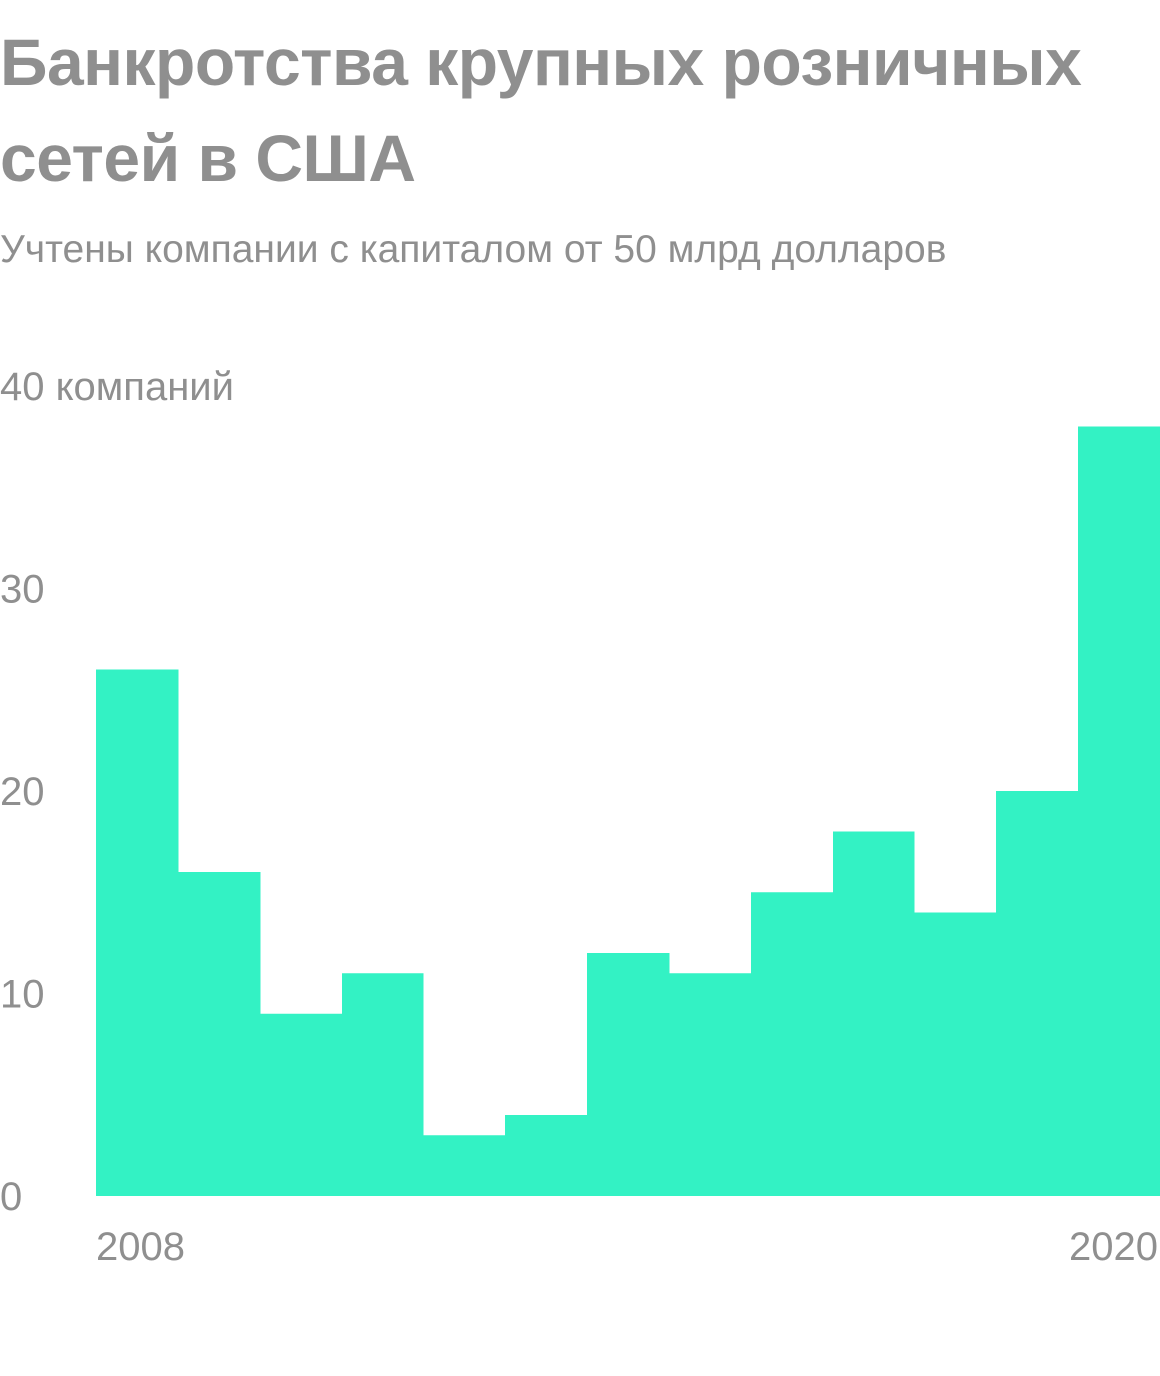 Image resolution: width=1160 pixels, height=1376 pixels. What do you see at coordinates (22, 995) in the screenshot?
I see `y-tick-label: 10` at bounding box center [22, 995].